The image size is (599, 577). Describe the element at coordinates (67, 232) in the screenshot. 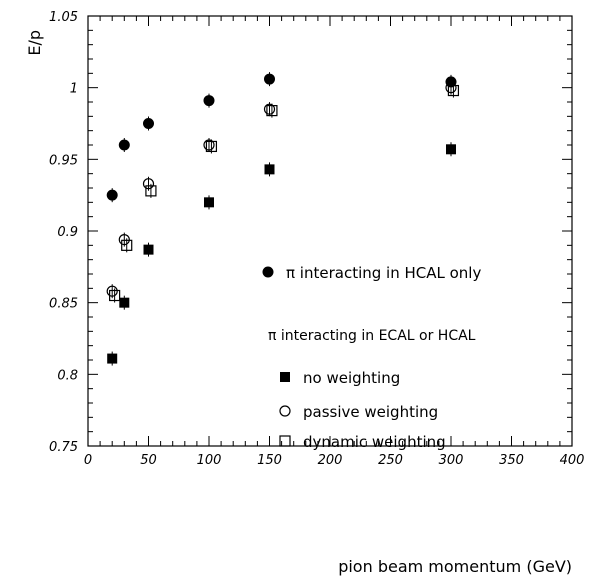

I see `y-tick-label: 0.9` at that location.